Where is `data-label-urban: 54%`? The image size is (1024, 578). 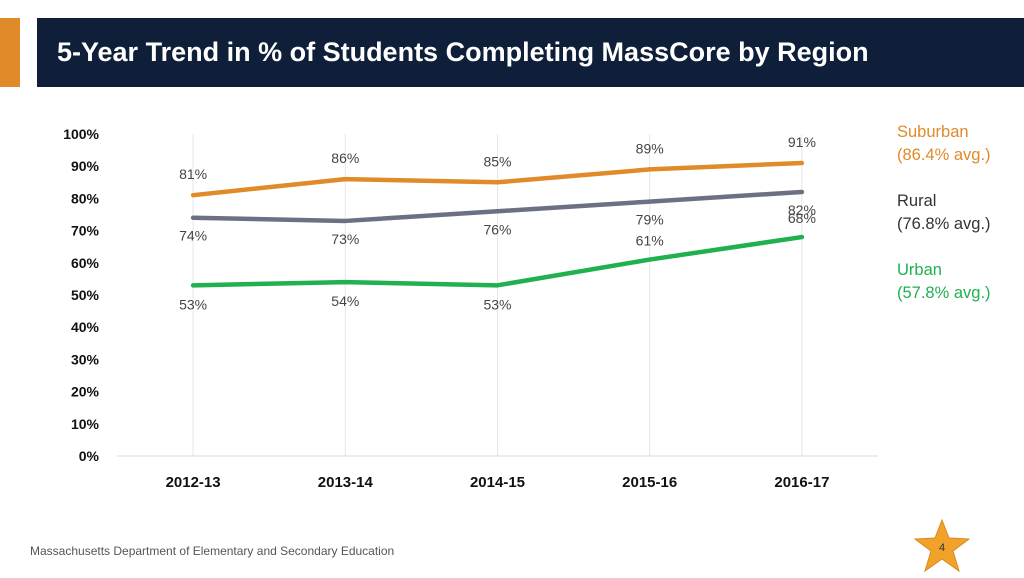
data-label-urban: 54% is located at coordinates (345, 301).